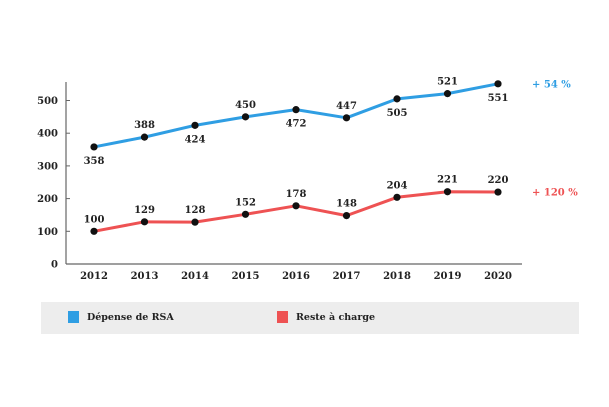  What do you see at coordinates (346, 106) in the screenshot?
I see `data-label: 447` at bounding box center [346, 106].